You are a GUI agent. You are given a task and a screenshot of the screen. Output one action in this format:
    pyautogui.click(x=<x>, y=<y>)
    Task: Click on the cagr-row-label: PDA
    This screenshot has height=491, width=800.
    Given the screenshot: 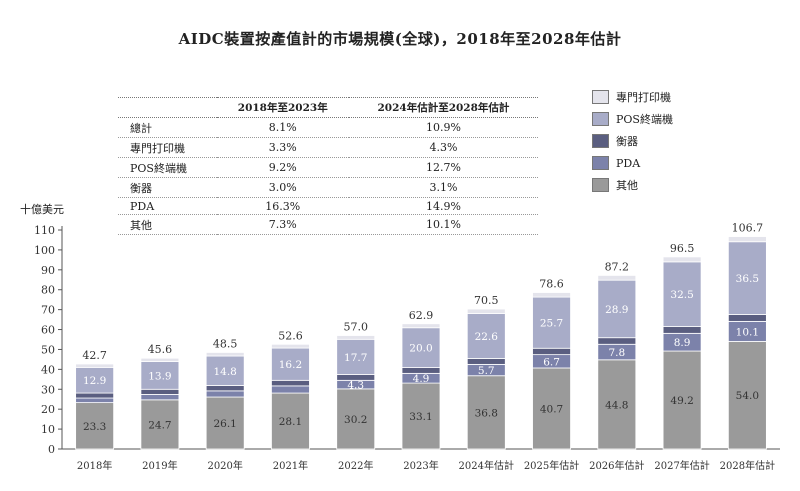 What is the action you would take?
    pyautogui.click(x=167, y=206)
    